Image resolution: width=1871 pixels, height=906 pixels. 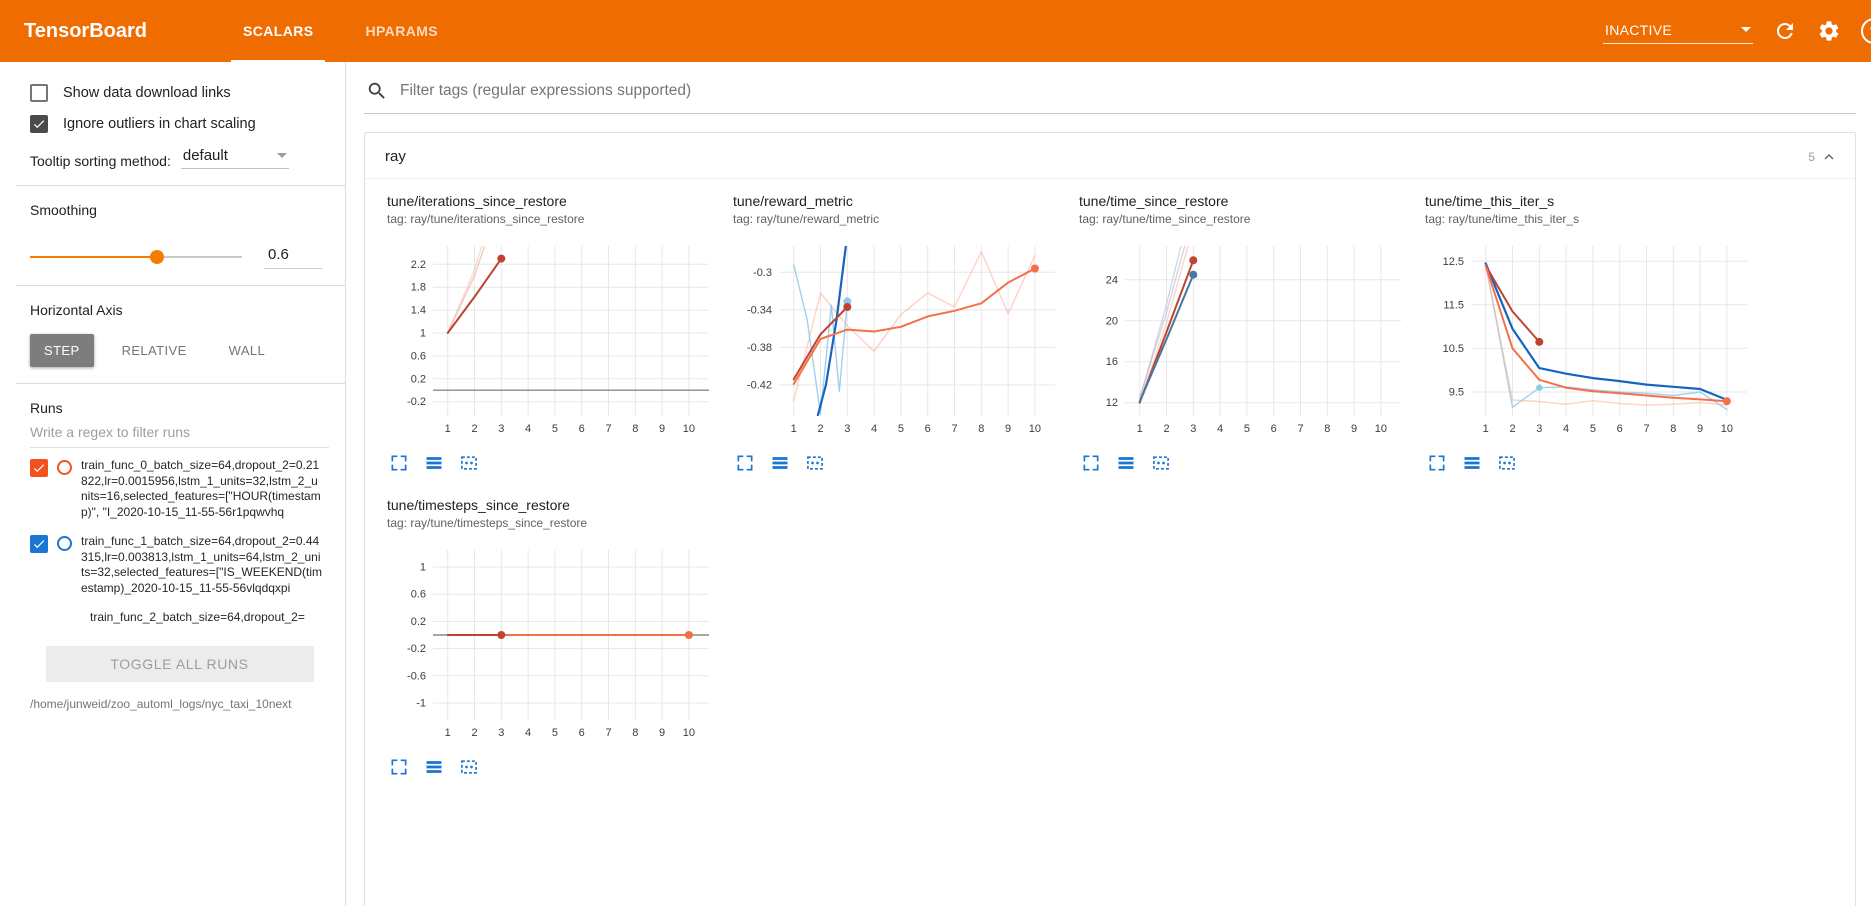 What do you see at coordinates (1154, 201) in the screenshot?
I see `chart-title: tune/time_since_restore` at bounding box center [1154, 201].